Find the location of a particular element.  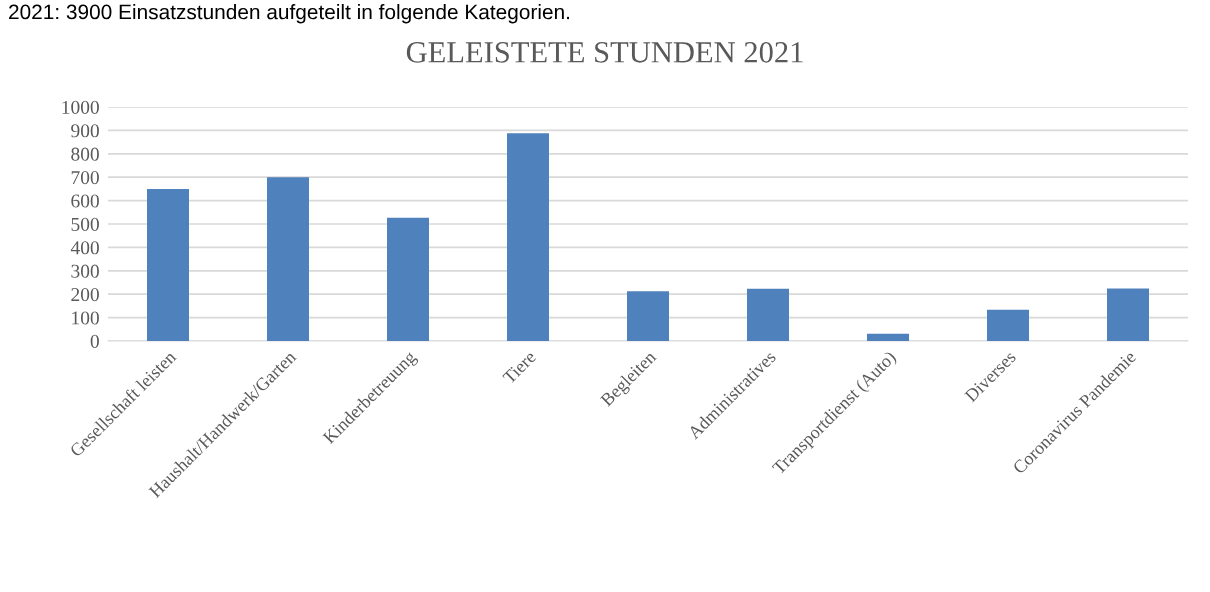

x-tick-label: Tiere is located at coordinates (519, 367).